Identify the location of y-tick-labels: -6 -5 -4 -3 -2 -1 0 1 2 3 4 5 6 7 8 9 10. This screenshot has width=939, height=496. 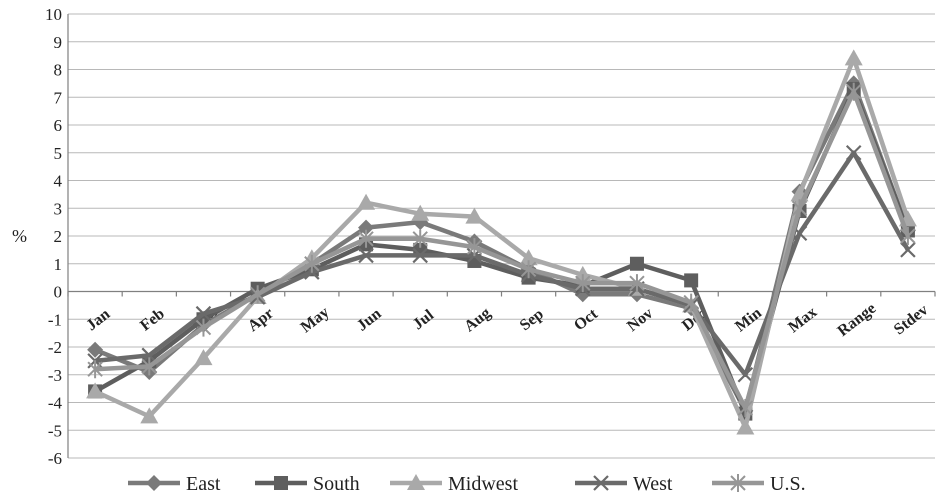
(54, 236).